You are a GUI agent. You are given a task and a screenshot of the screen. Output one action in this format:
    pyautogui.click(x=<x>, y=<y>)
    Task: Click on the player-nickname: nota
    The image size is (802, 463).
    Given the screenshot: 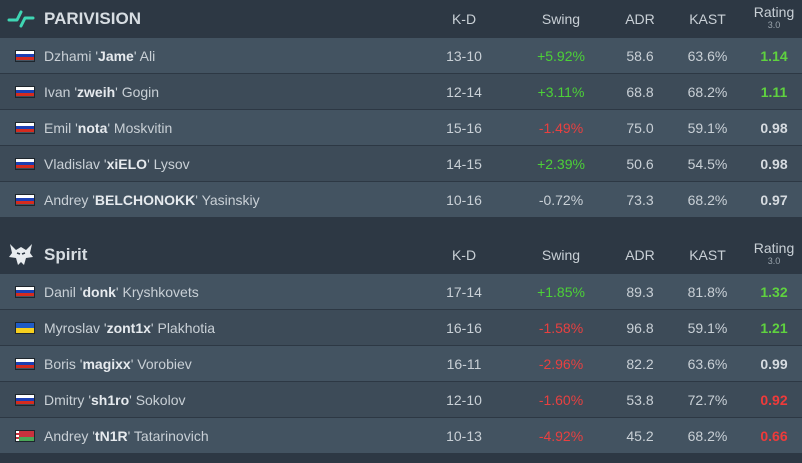 What is the action you would take?
    pyautogui.click(x=92, y=127)
    